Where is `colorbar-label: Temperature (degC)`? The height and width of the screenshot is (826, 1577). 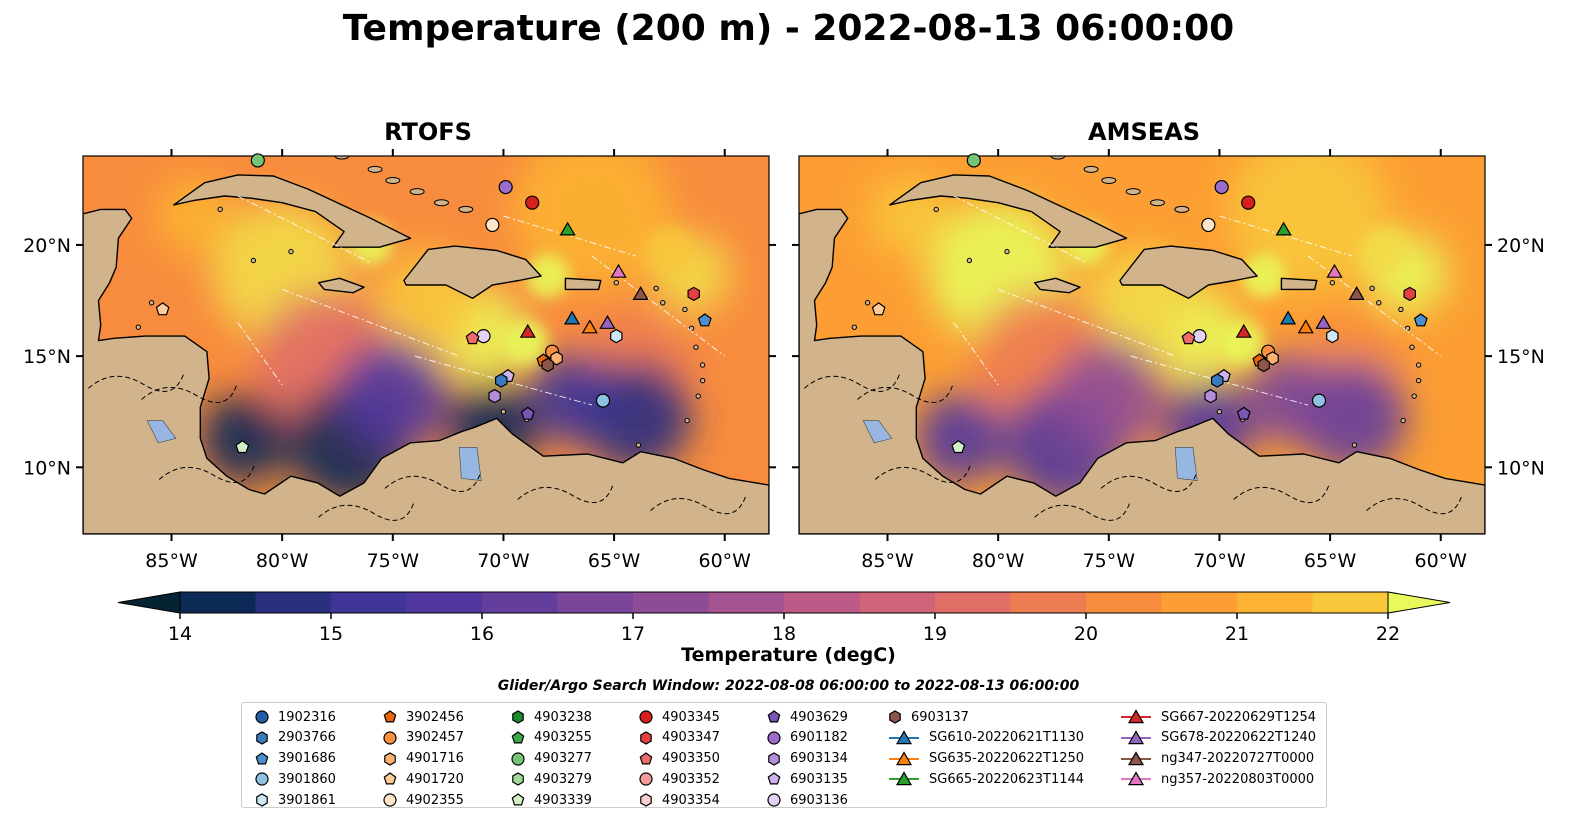
colorbar-label: Temperature (degC) is located at coordinates (788, 655).